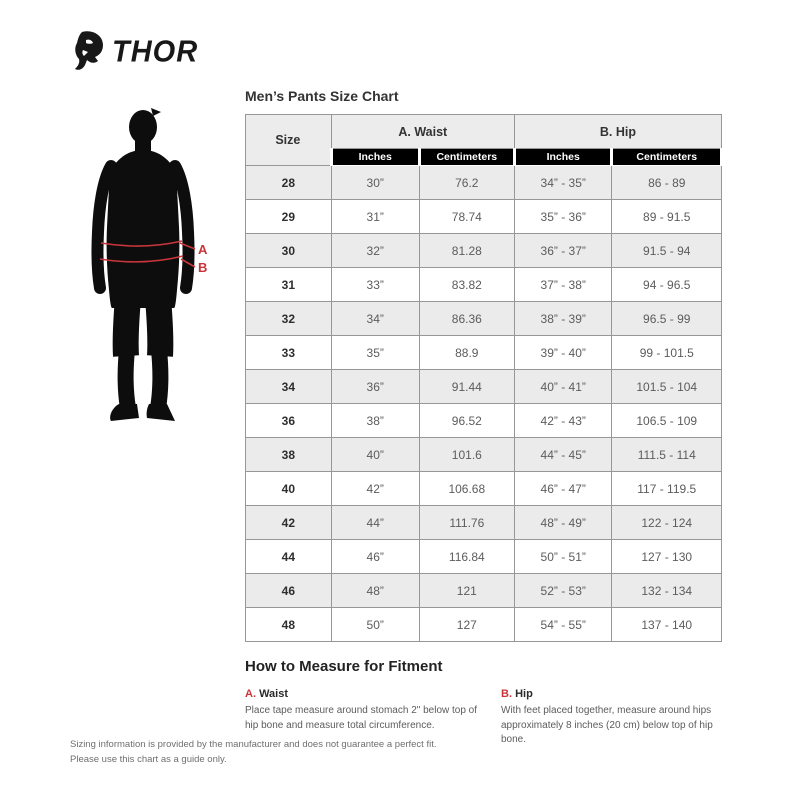 This screenshot has height=786, width=800. What do you see at coordinates (618, 694) in the screenshot?
I see `measure-hip-heading: B. Hip` at bounding box center [618, 694].